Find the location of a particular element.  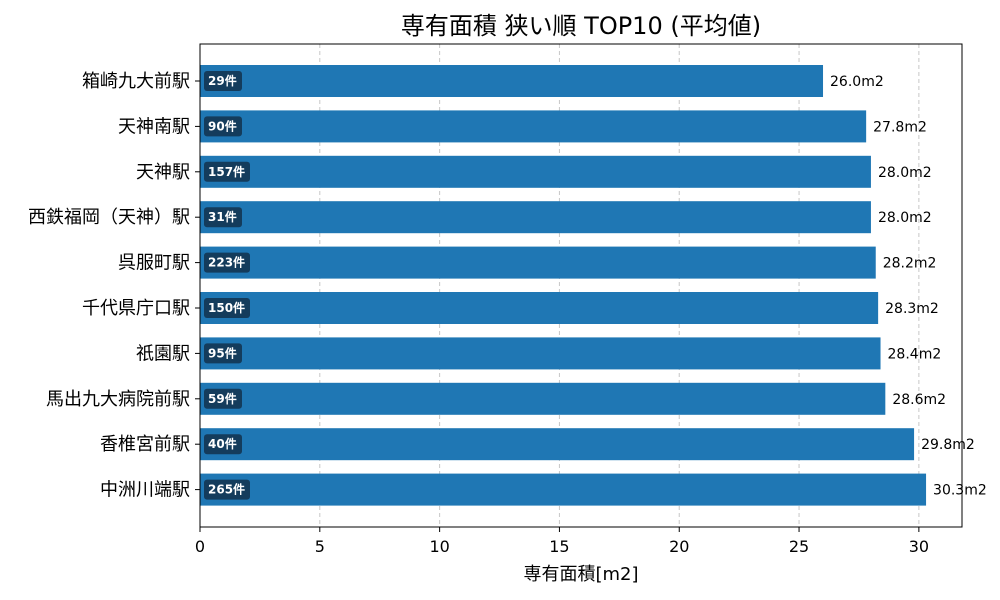

count-label: 157件 is located at coordinates (226, 171).